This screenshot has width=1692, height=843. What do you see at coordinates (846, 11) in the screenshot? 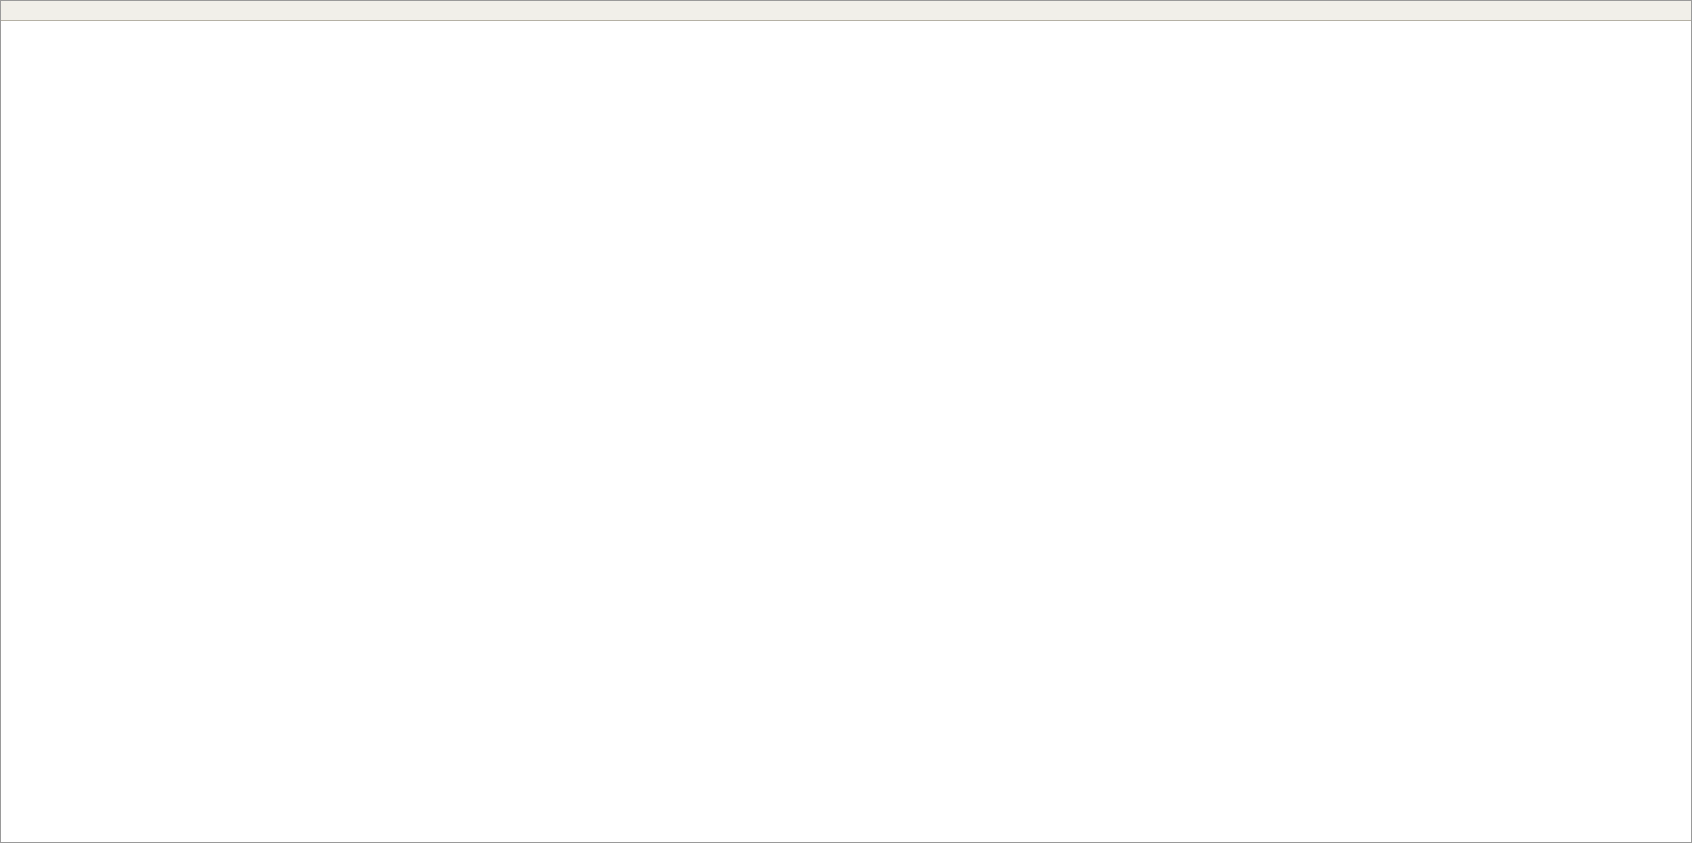
I see `toolbar` at bounding box center [846, 11].